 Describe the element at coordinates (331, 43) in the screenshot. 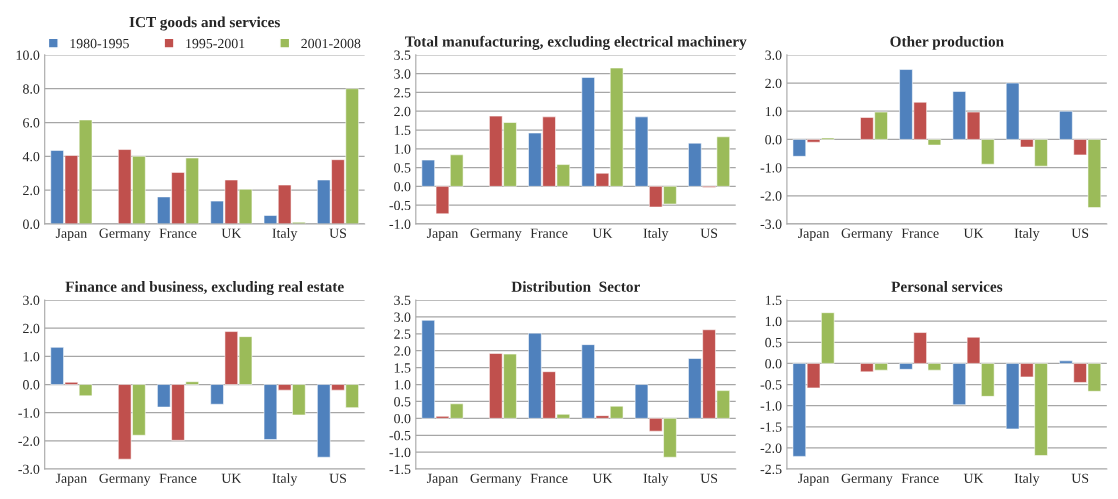

I see `legend-label: 2001-2008` at that location.